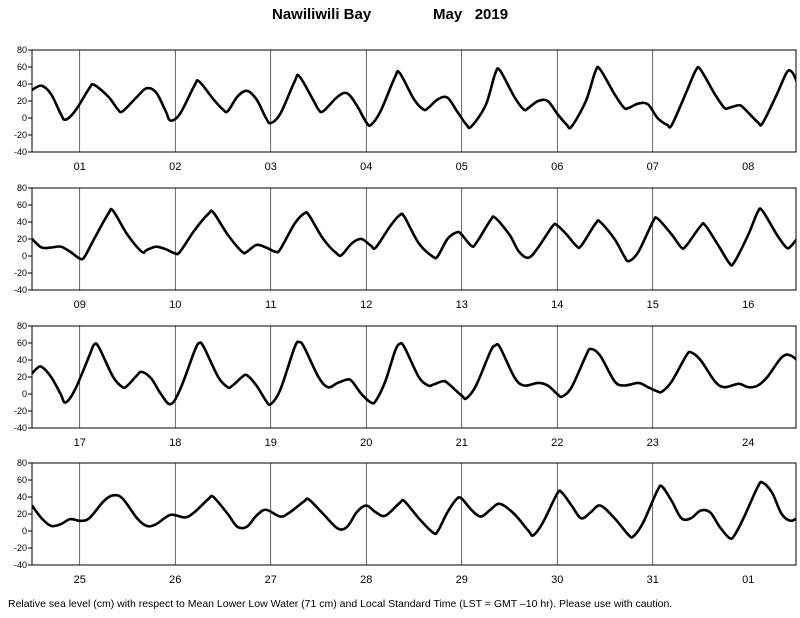  What do you see at coordinates (271, 443) in the screenshot?
I see `day-label: 19` at bounding box center [271, 443].